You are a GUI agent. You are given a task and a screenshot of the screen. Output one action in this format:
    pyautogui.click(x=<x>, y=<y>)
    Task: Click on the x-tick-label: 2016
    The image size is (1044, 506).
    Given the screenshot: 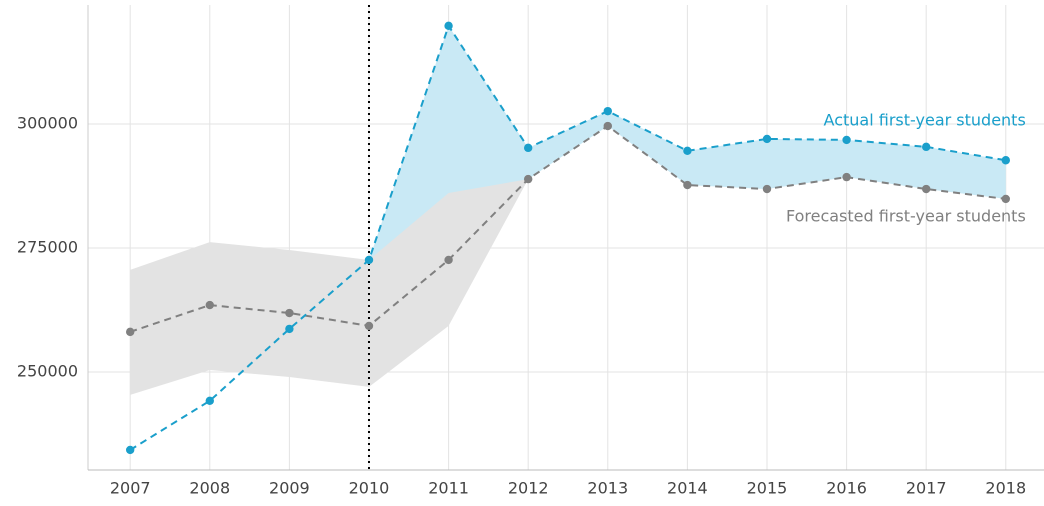 What is the action you would take?
    pyautogui.click(x=846, y=488)
    